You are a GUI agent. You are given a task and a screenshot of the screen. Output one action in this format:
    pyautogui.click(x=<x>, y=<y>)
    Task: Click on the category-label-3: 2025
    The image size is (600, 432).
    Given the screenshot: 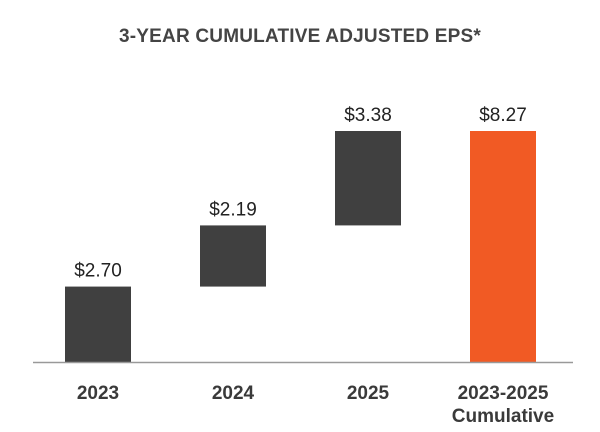 What is the action you would take?
    pyautogui.click(x=368, y=393)
    